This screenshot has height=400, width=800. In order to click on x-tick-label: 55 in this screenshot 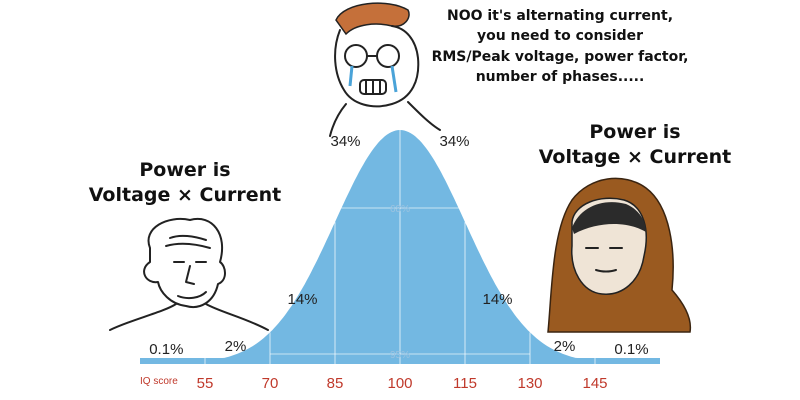, I will do `click(205, 383)`.